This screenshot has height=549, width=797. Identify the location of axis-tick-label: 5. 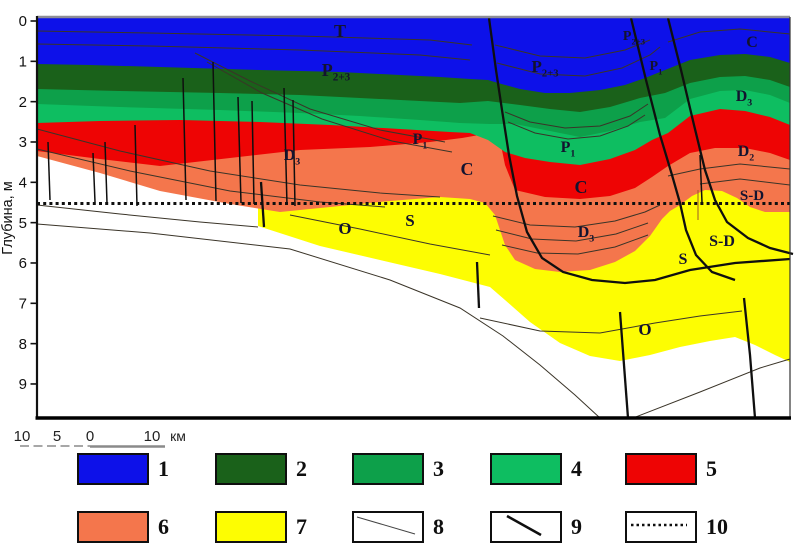
(23, 223).